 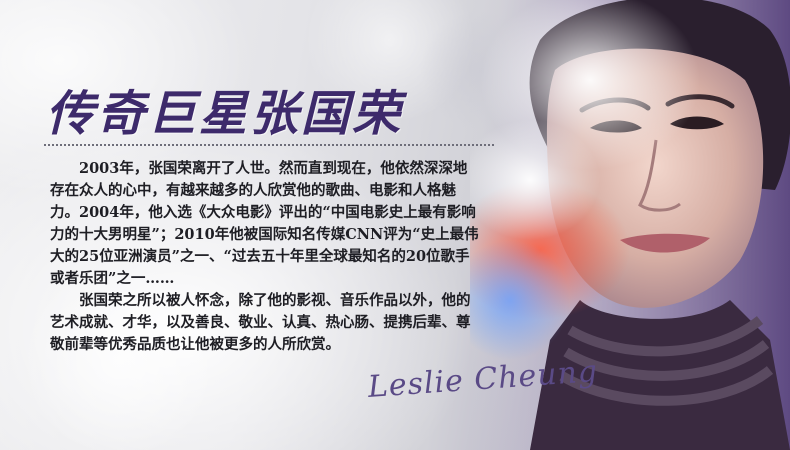 I want to click on dotted-divider, so click(x=269, y=145).